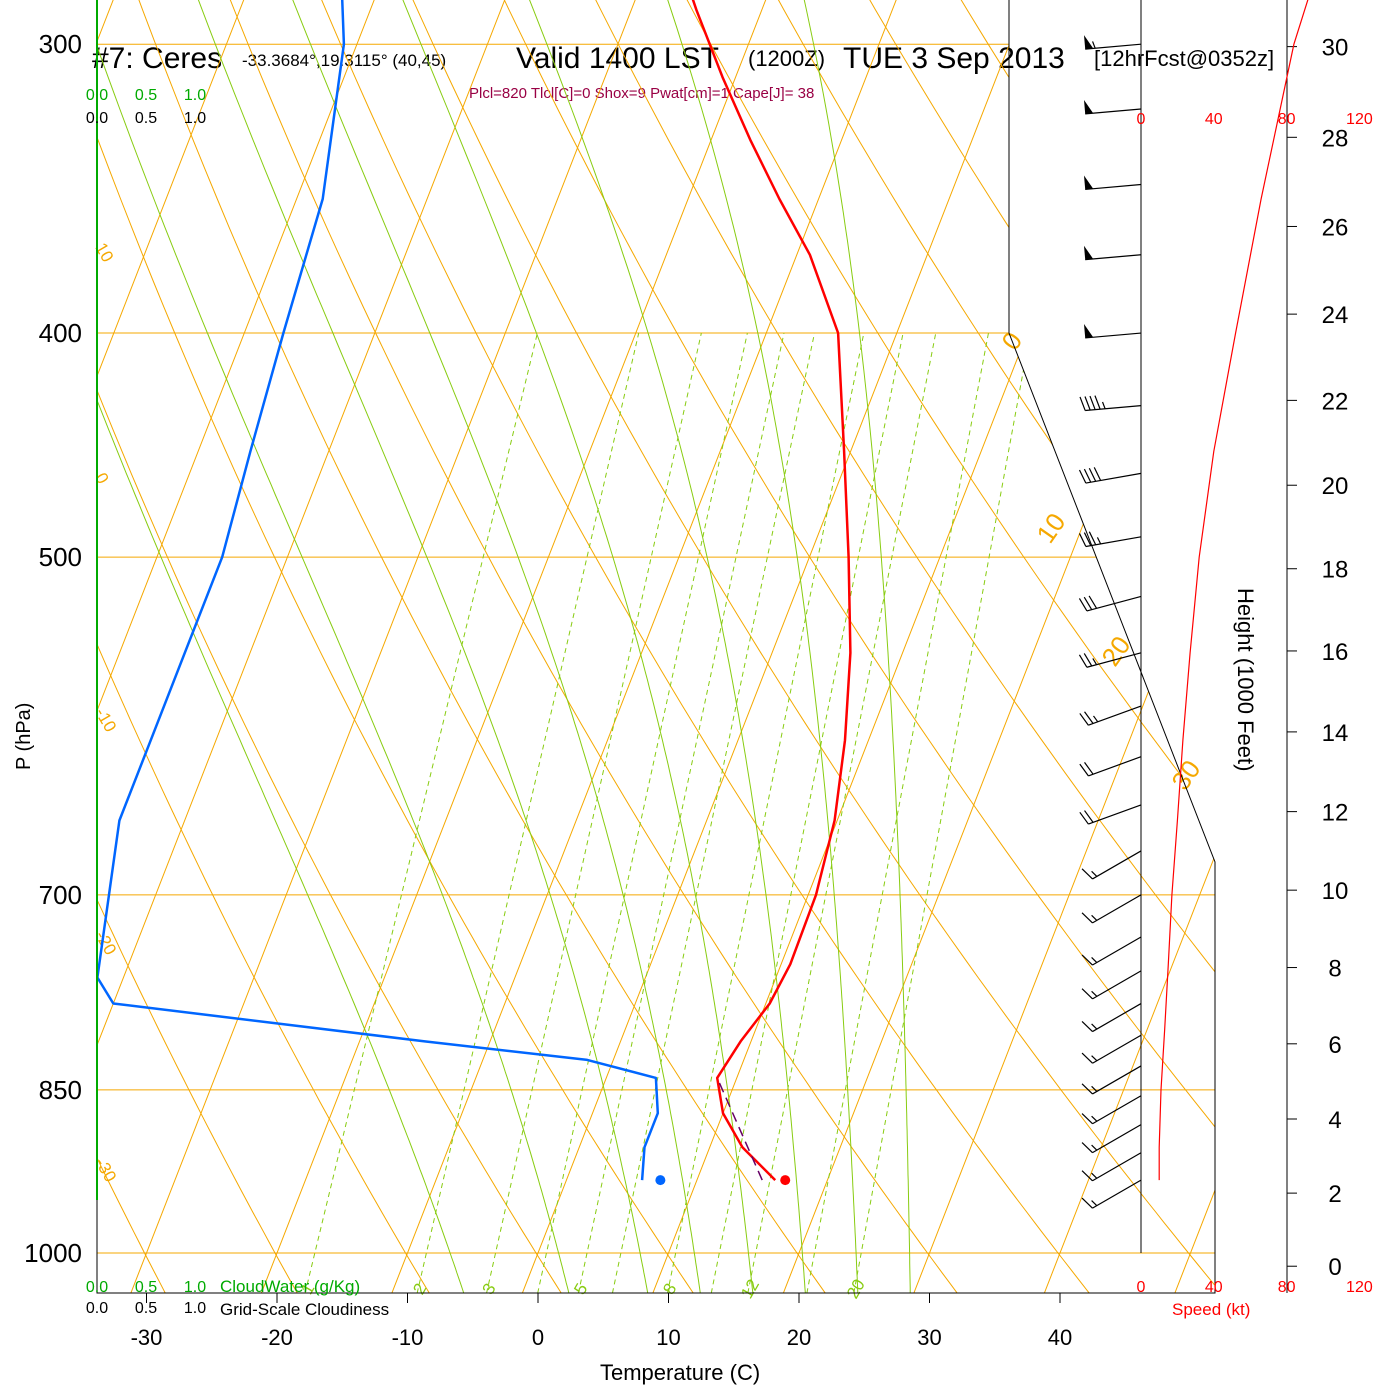 The width and height of the screenshot is (1400, 1400). I want to click on y-axis-label: P (hPa), so click(24, 736).